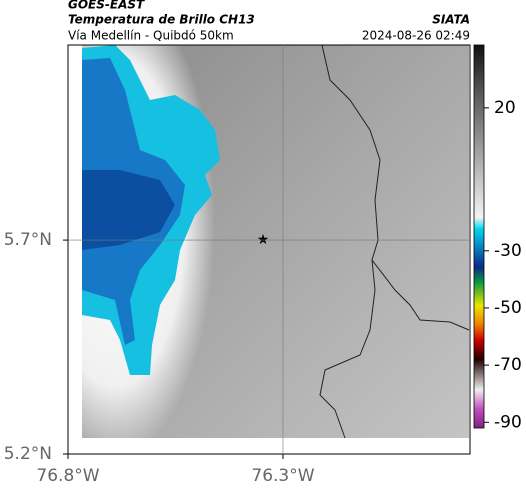 Image resolution: width=526 pixels, height=495 pixels. What do you see at coordinates (508, 365) in the screenshot?
I see `colorbar-label: -70` at bounding box center [508, 365].